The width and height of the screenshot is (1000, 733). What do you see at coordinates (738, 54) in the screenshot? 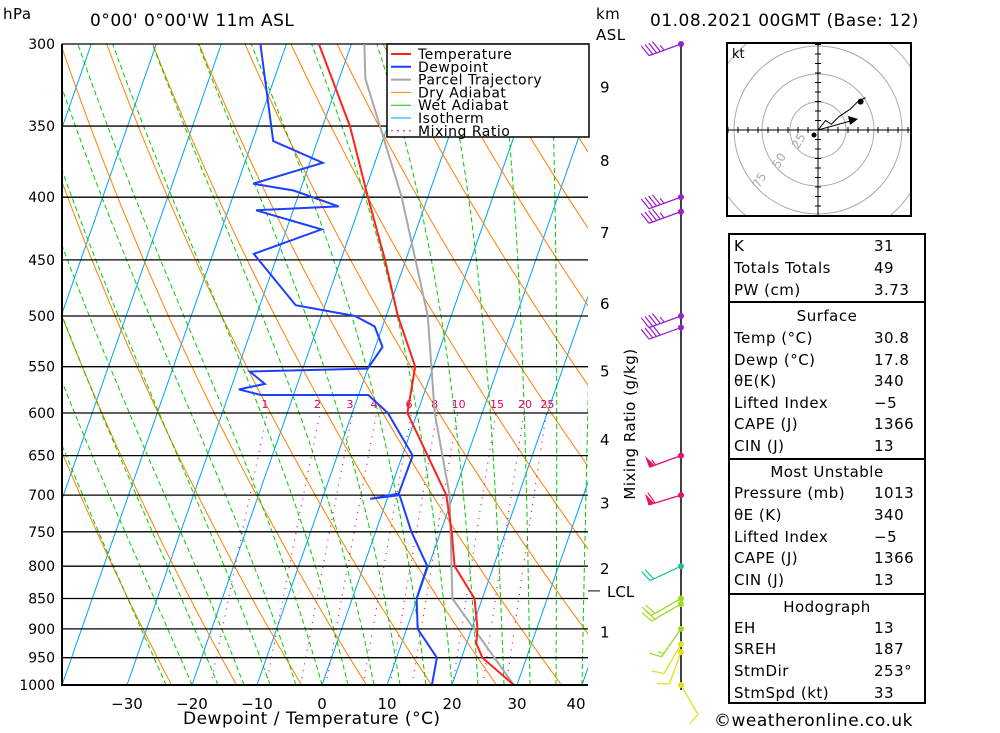
I see `hodograph-unit-label: kt` at bounding box center [738, 54].